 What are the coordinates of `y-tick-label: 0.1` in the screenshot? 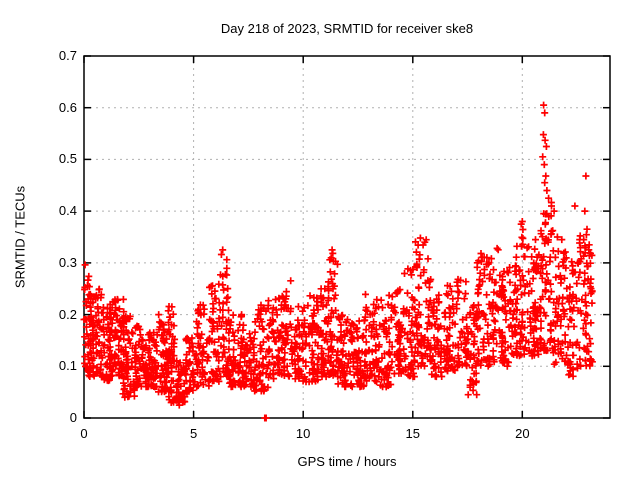 It's located at (67, 366).